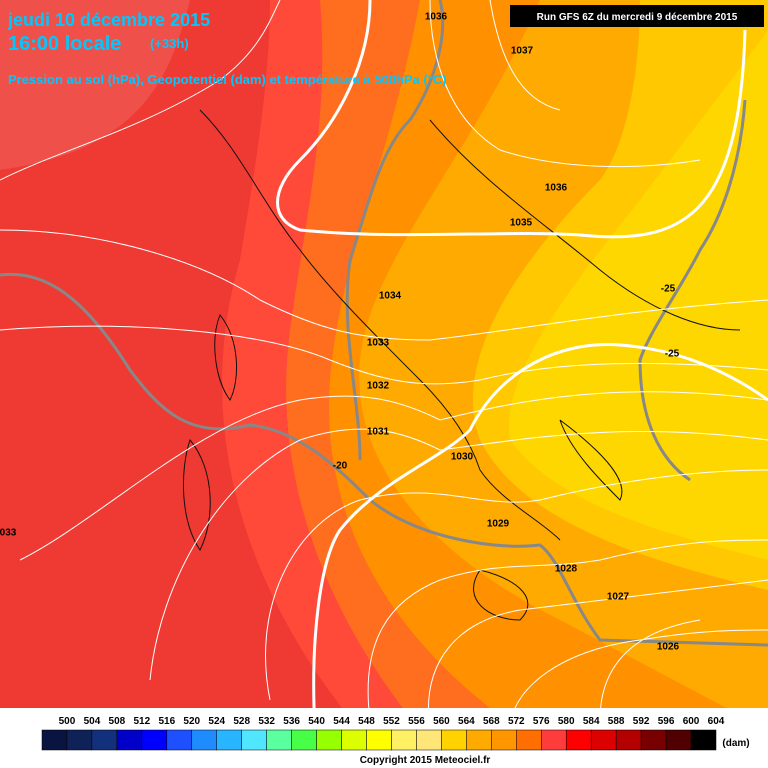 The height and width of the screenshot is (768, 768). I want to click on forecast-time: 16:00 locale, so click(64, 44).